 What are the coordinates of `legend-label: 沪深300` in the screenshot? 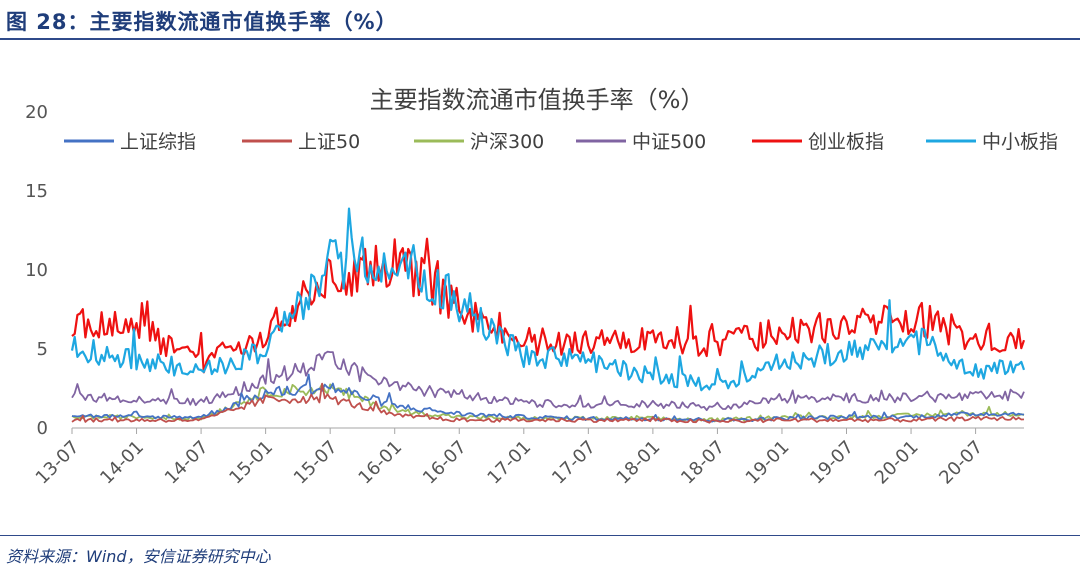 It's located at (507, 142).